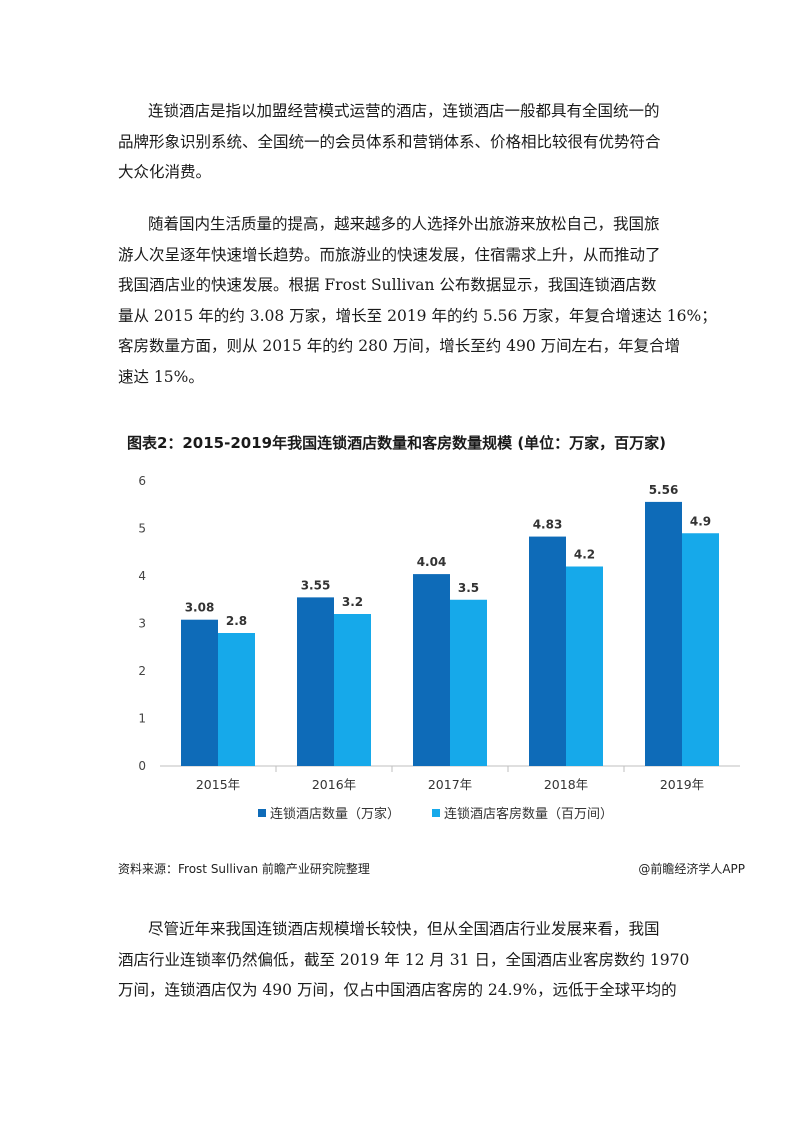  What do you see at coordinates (389, 254) in the screenshot?
I see `text-line: 游人次呈逐年快速增长趋势。而旅游业的快速发展，住宿需求上升，从而推动了` at bounding box center [389, 254].